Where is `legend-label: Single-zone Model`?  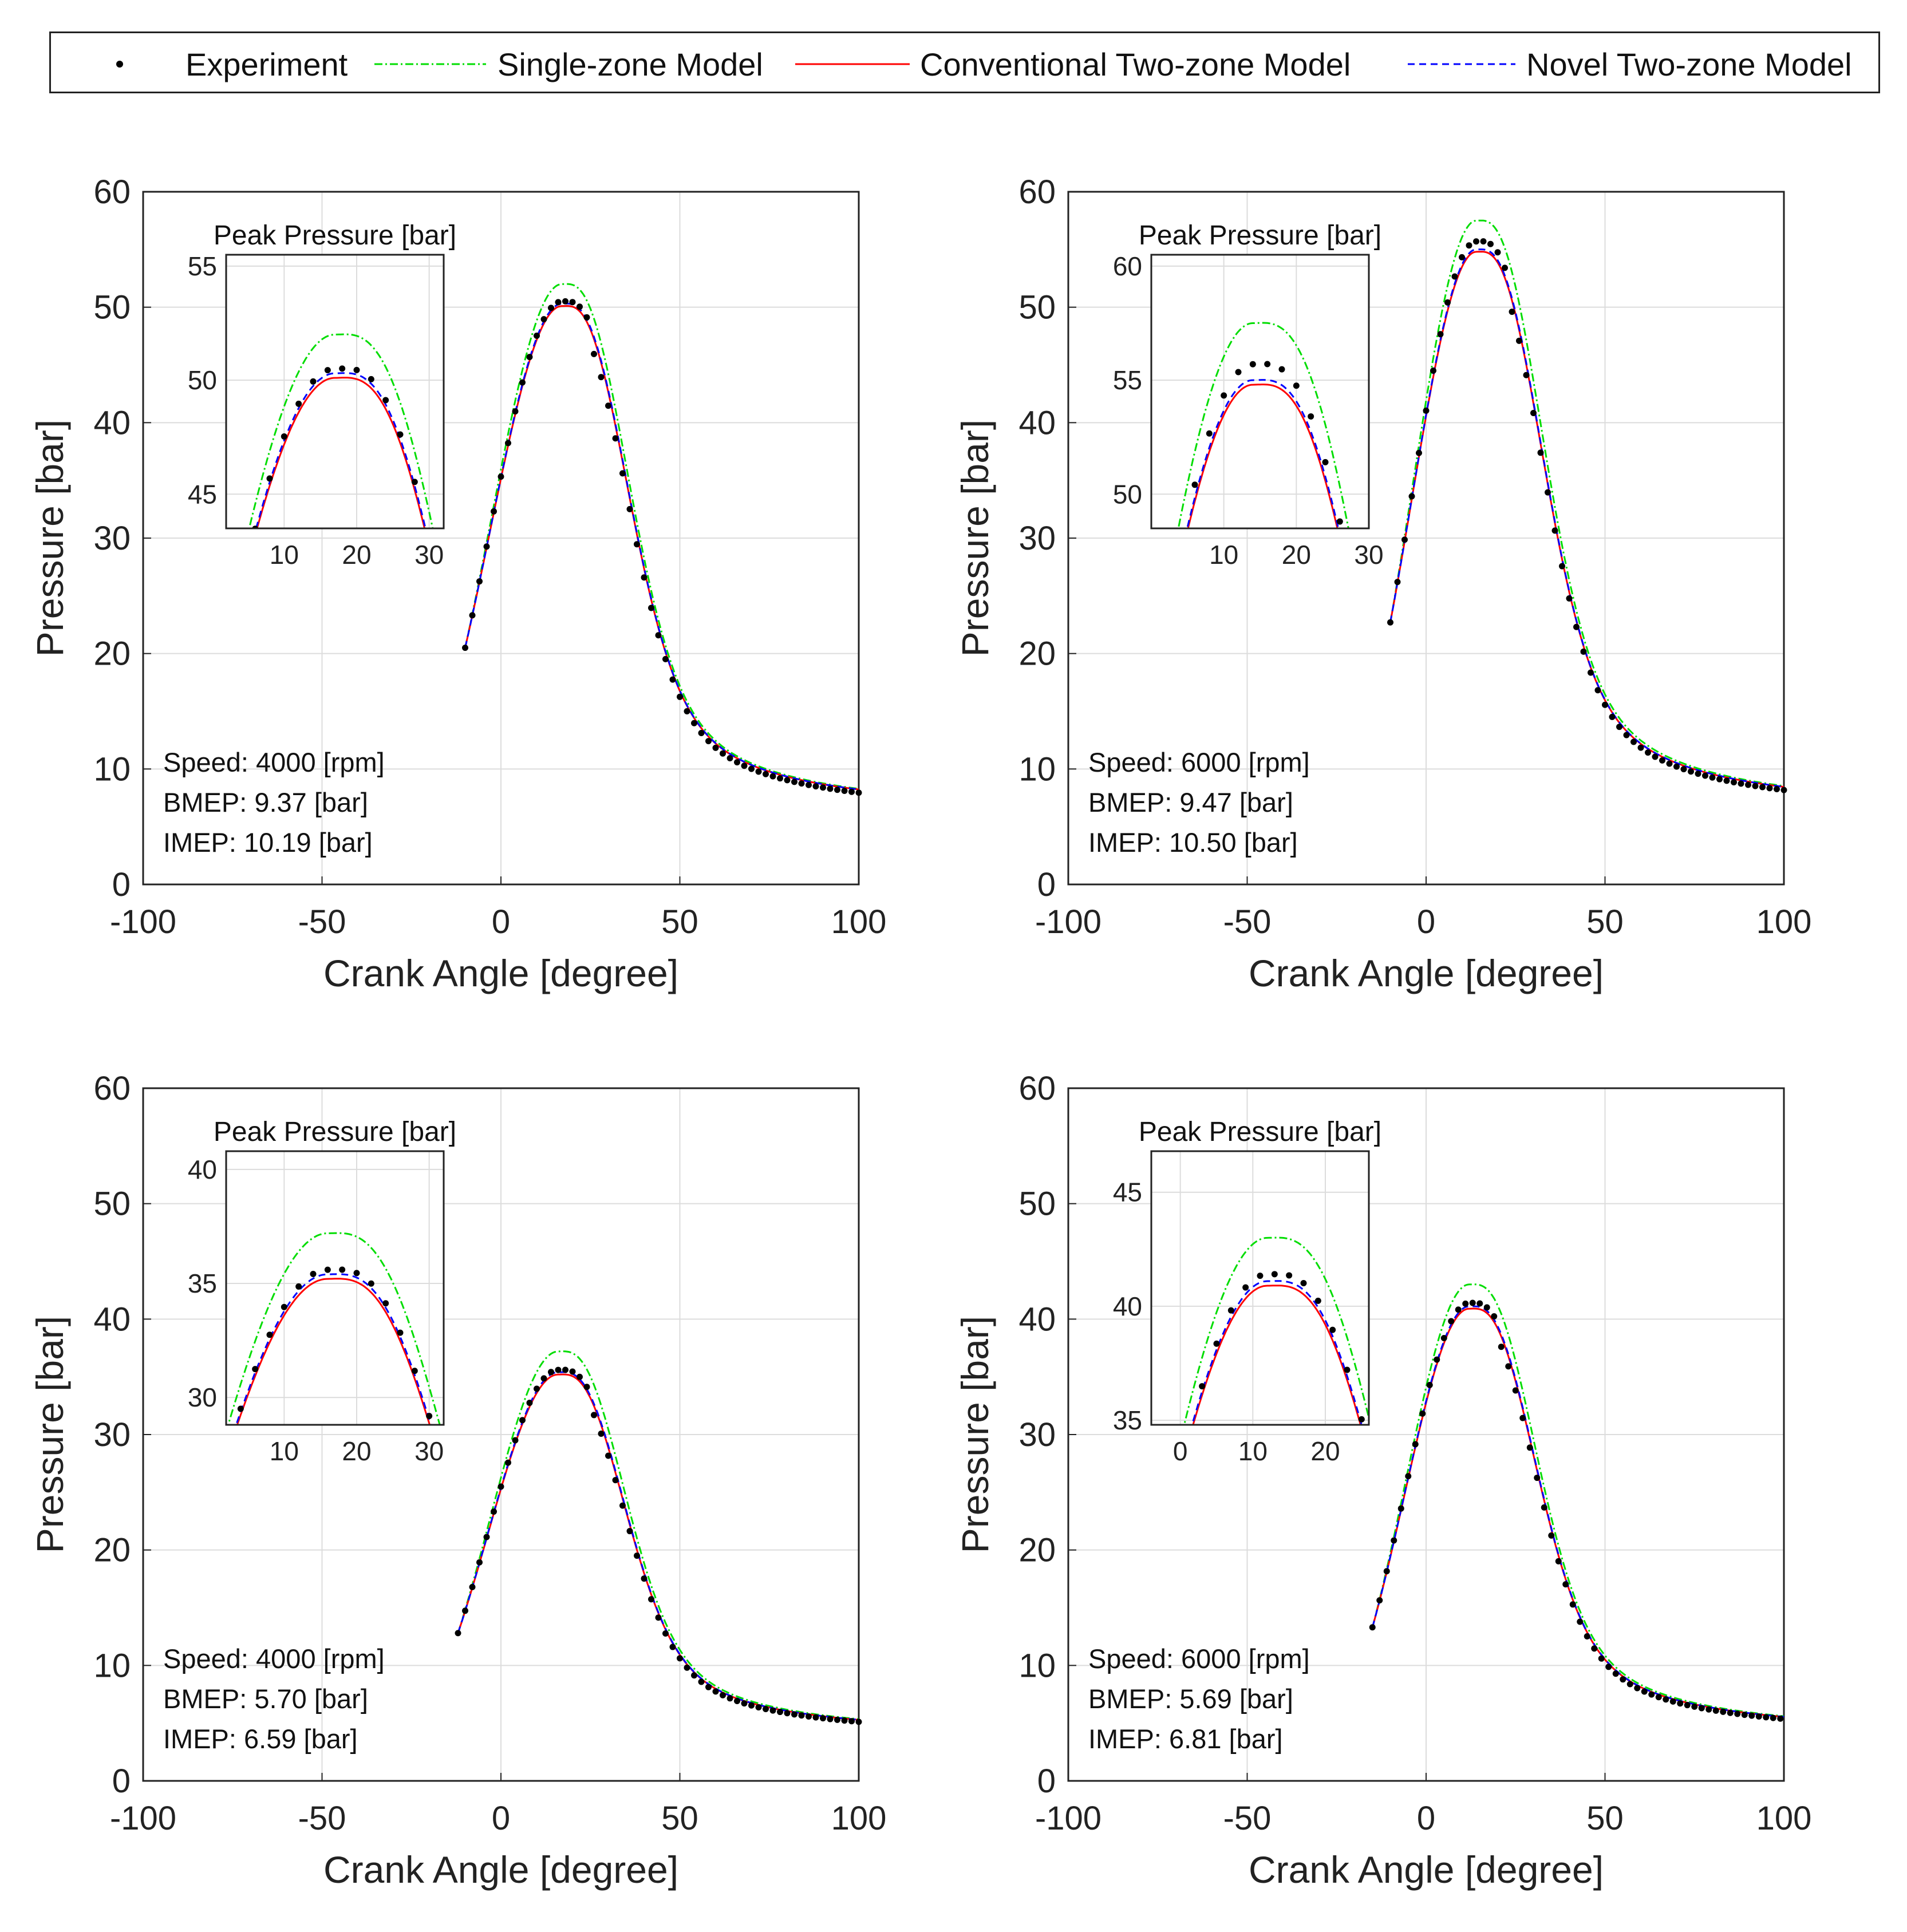
legend-label: Single-zone Model is located at coordinates (630, 64).